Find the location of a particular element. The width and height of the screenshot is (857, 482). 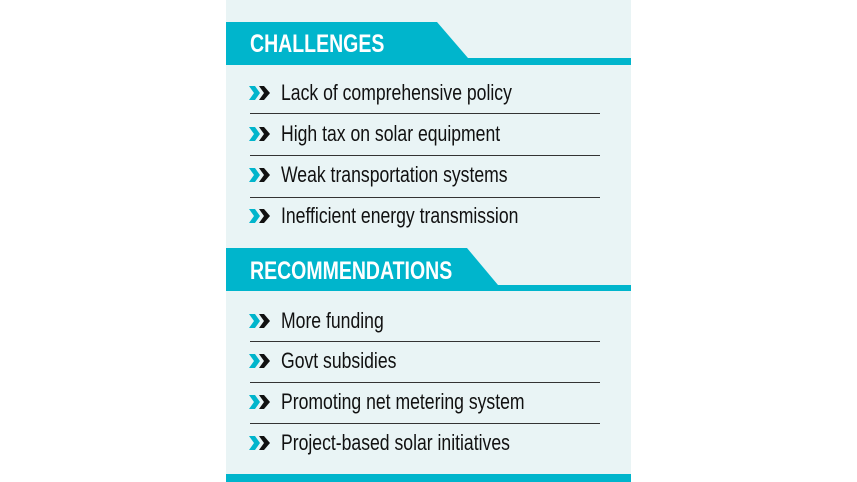

item-label: Govt subsidies is located at coordinates (339, 360).